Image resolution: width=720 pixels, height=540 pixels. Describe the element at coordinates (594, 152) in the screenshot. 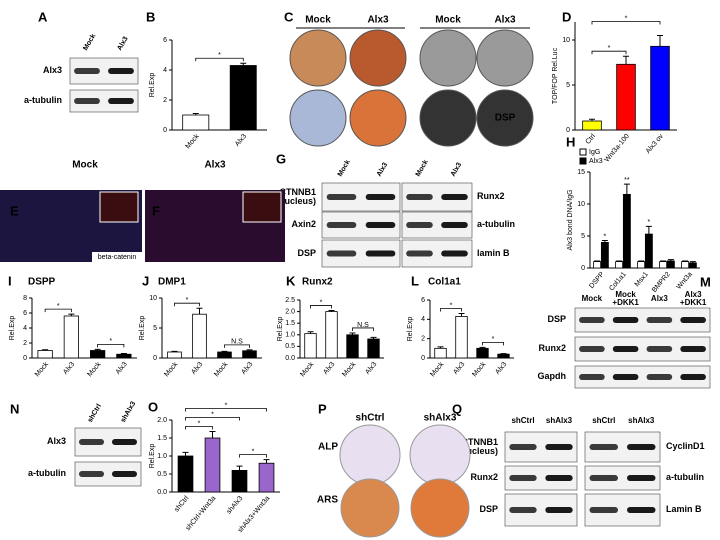

I see `legend-label: IgG` at that location.